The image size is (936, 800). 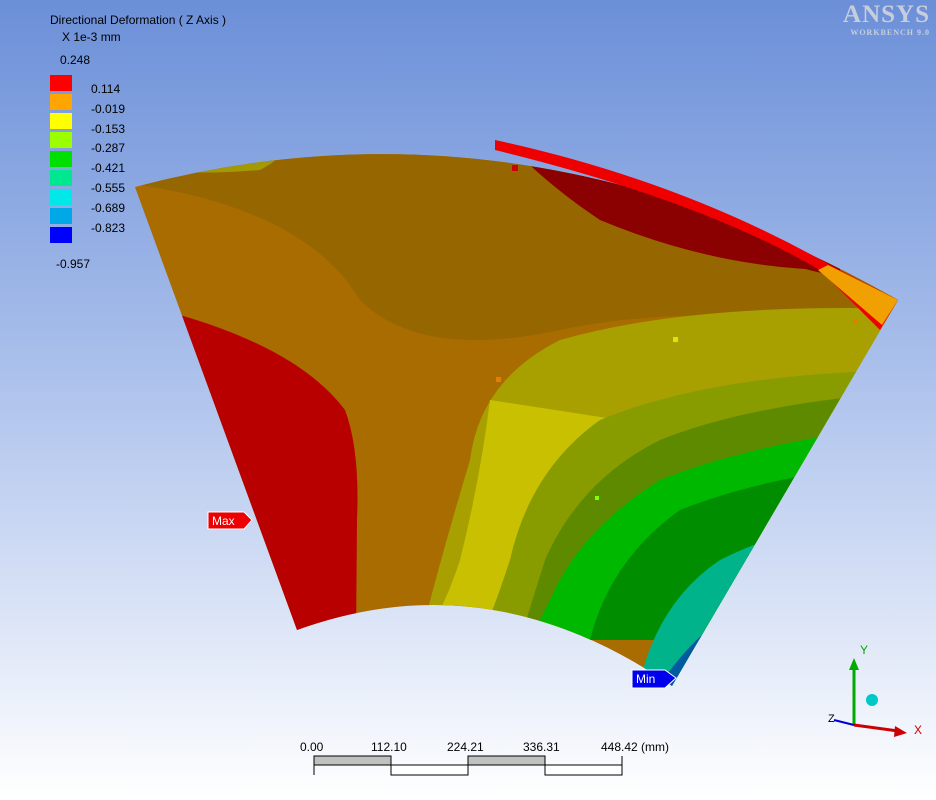 What do you see at coordinates (108, 128) in the screenshot?
I see `legend-level: -0.153` at bounding box center [108, 128].